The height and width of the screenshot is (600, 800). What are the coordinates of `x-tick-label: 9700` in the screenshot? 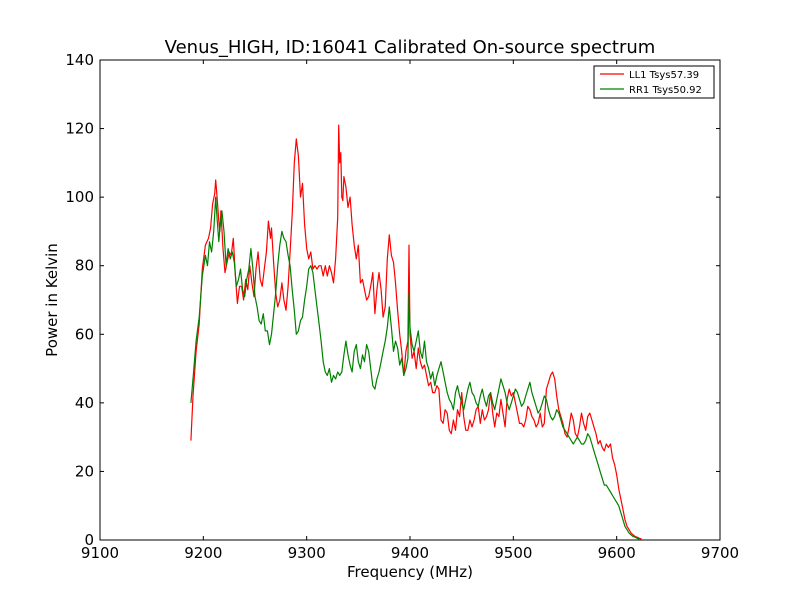 It's located at (720, 553).